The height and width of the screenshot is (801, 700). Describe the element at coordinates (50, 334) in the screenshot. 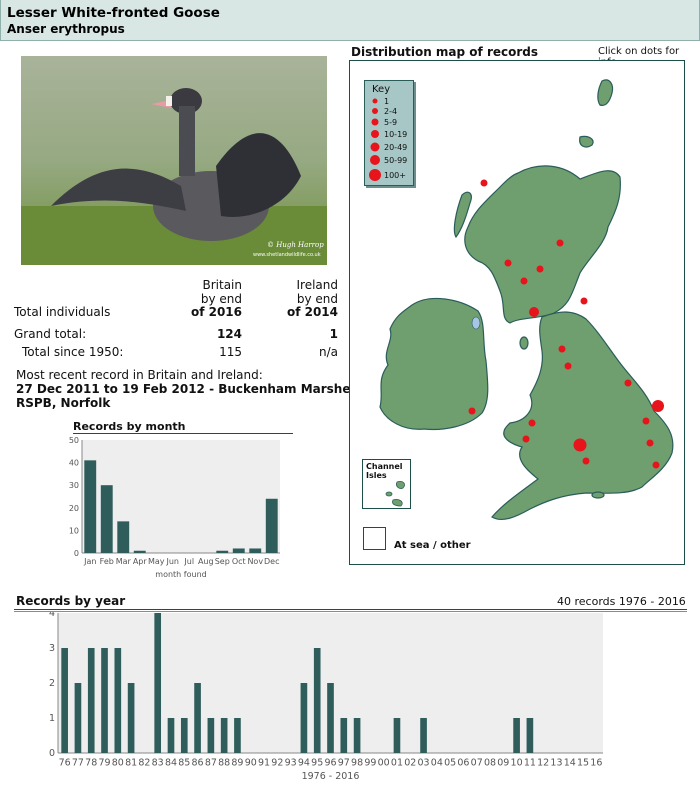

I see `grand-total-label: Grand total:` at that location.